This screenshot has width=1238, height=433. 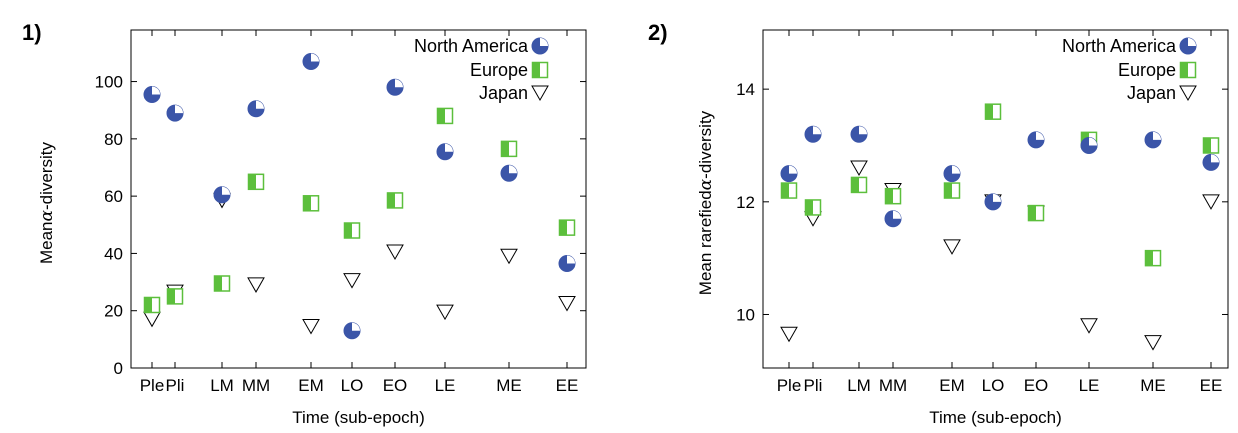 What do you see at coordinates (46, 242) in the screenshot?
I see `y-axis-label-text: Mean` at bounding box center [46, 242].